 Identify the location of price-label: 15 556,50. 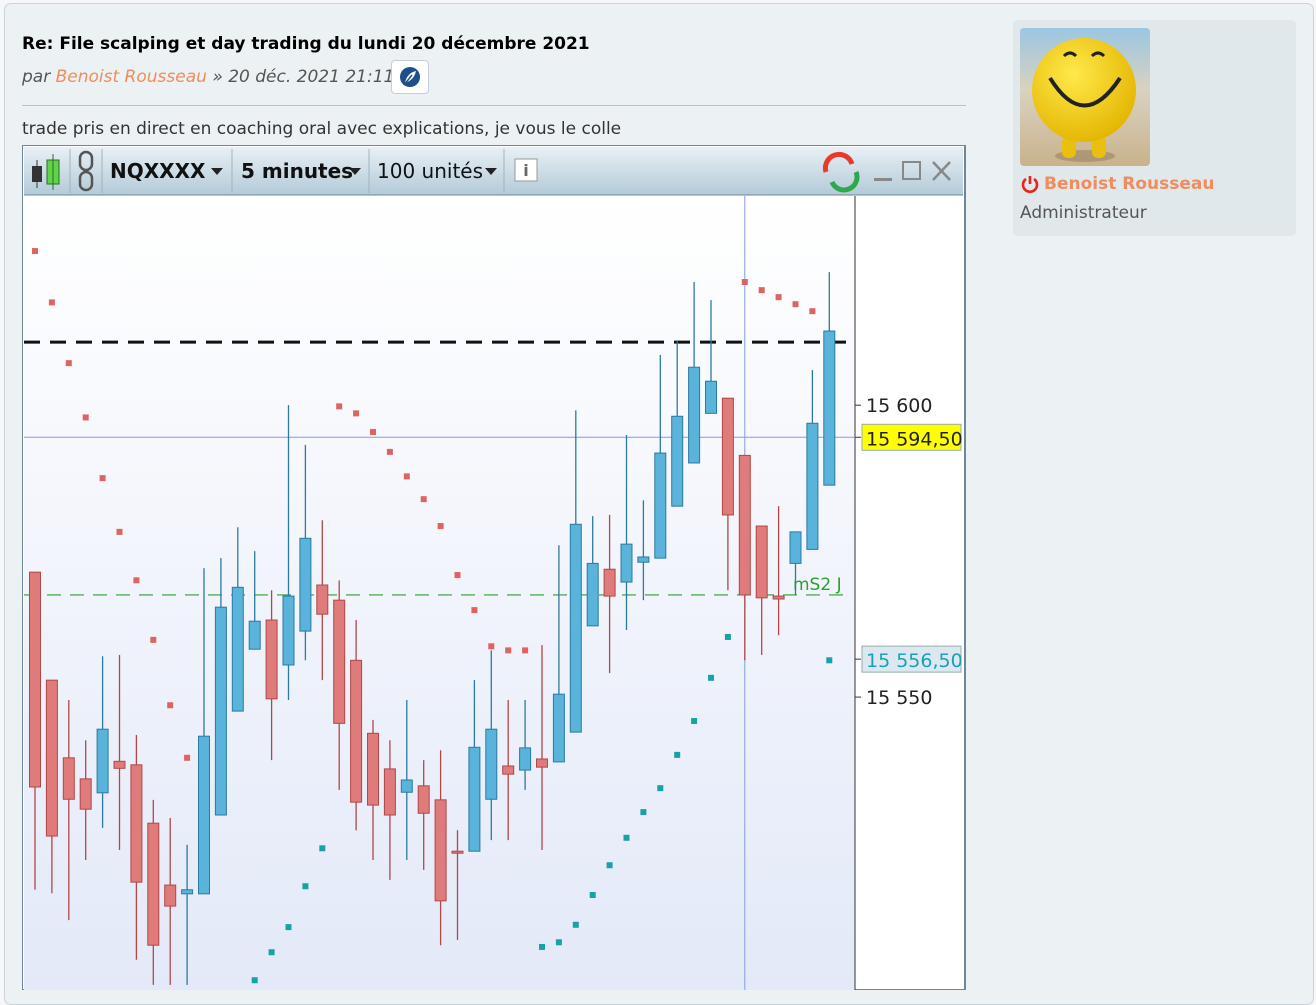
(914, 661).